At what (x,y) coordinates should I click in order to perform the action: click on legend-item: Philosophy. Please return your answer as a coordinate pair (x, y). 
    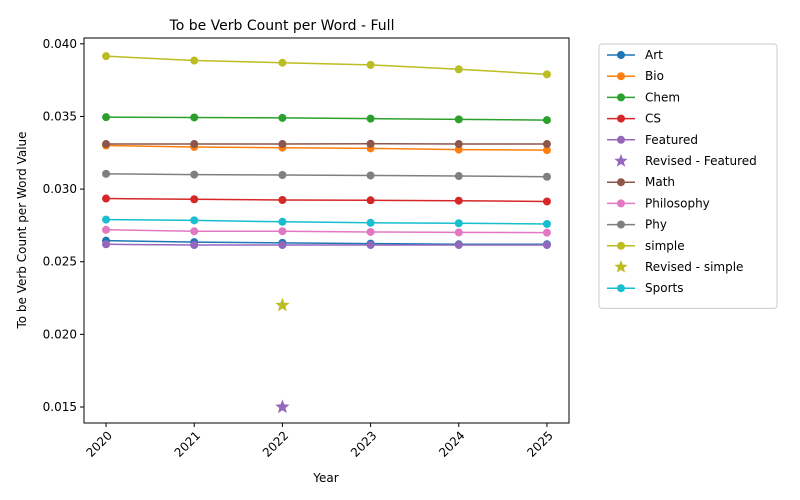
    Looking at the image, I should click on (658, 203).